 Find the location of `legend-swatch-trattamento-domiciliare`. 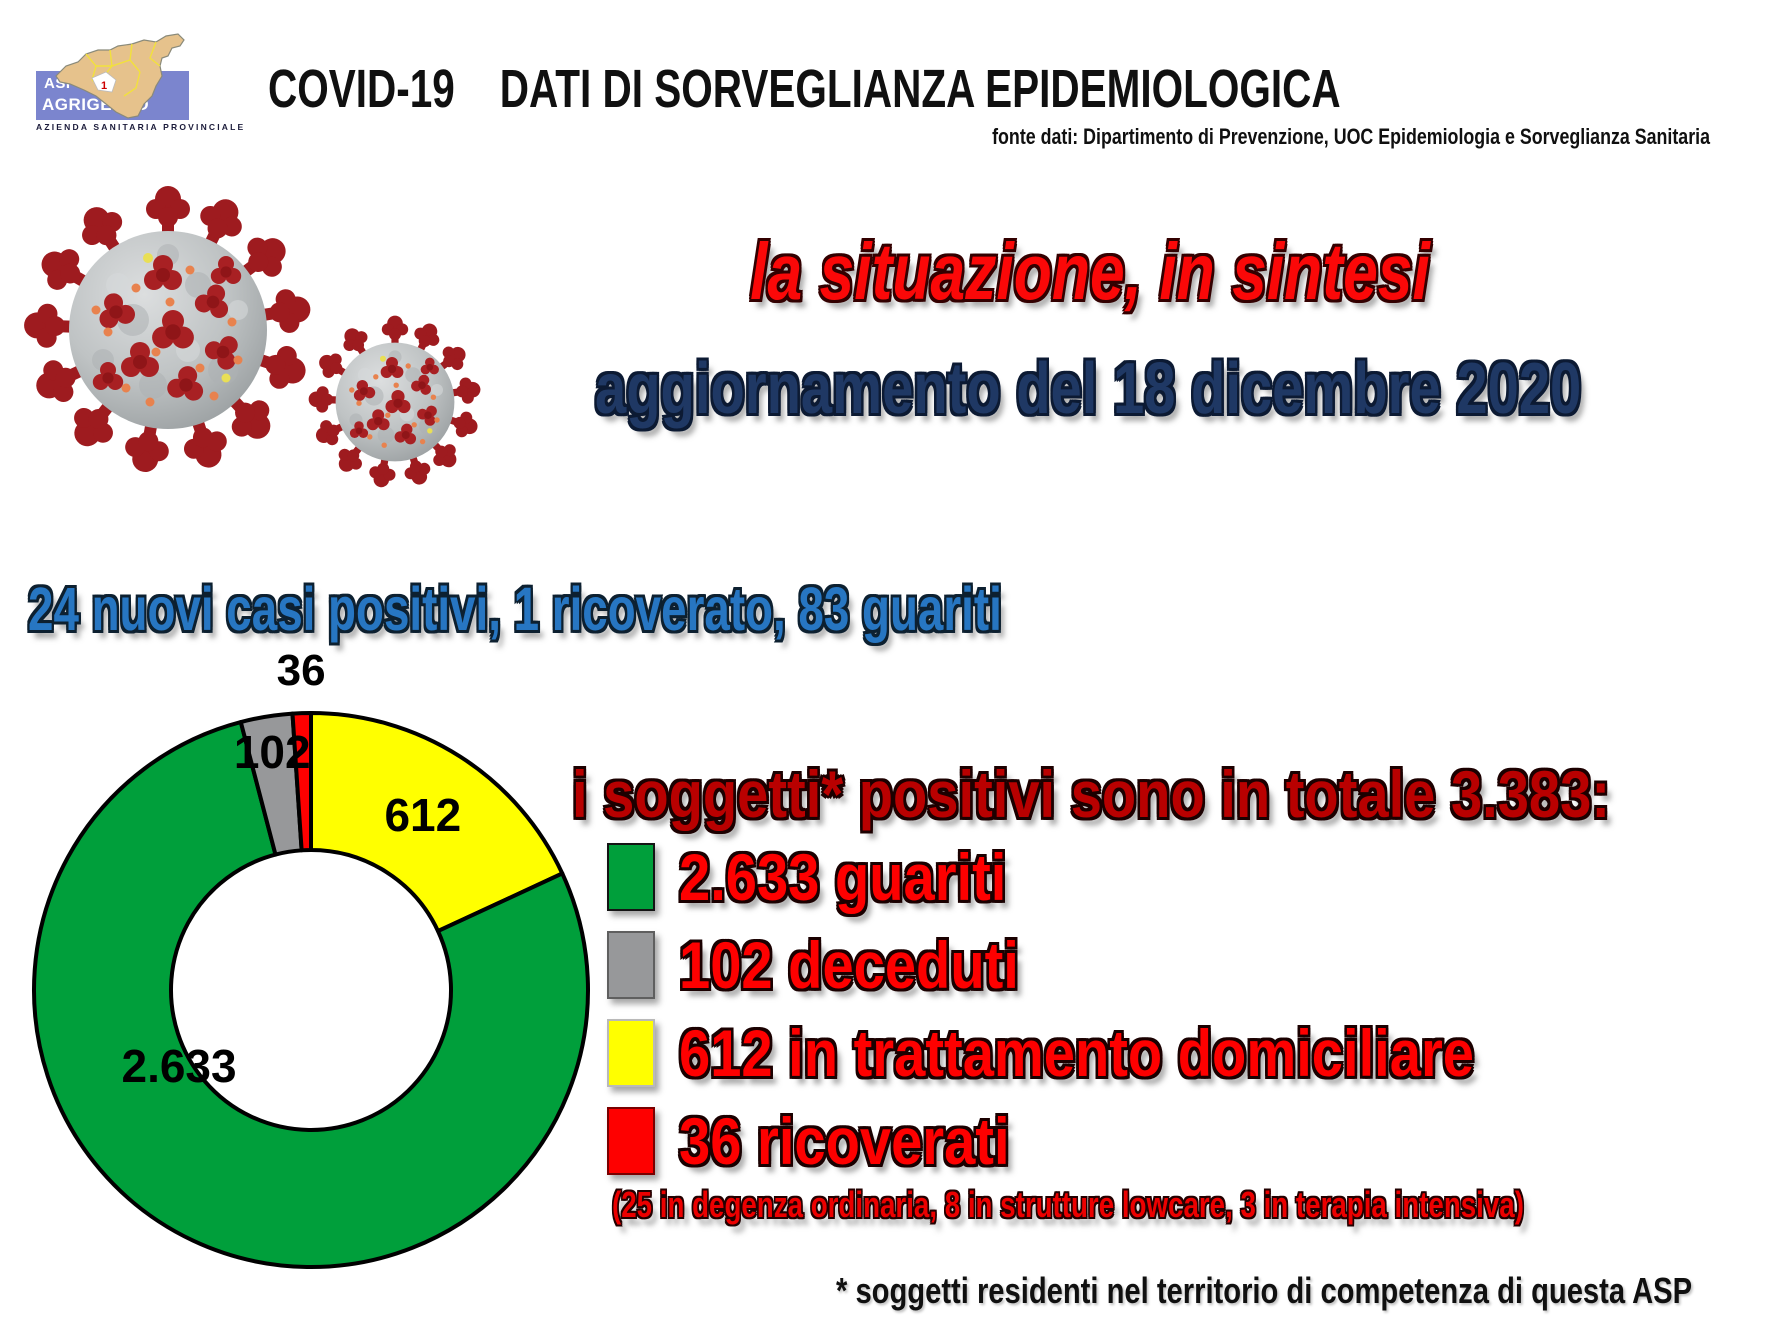

legend-swatch-trattamento-domiciliare is located at coordinates (631, 1053).